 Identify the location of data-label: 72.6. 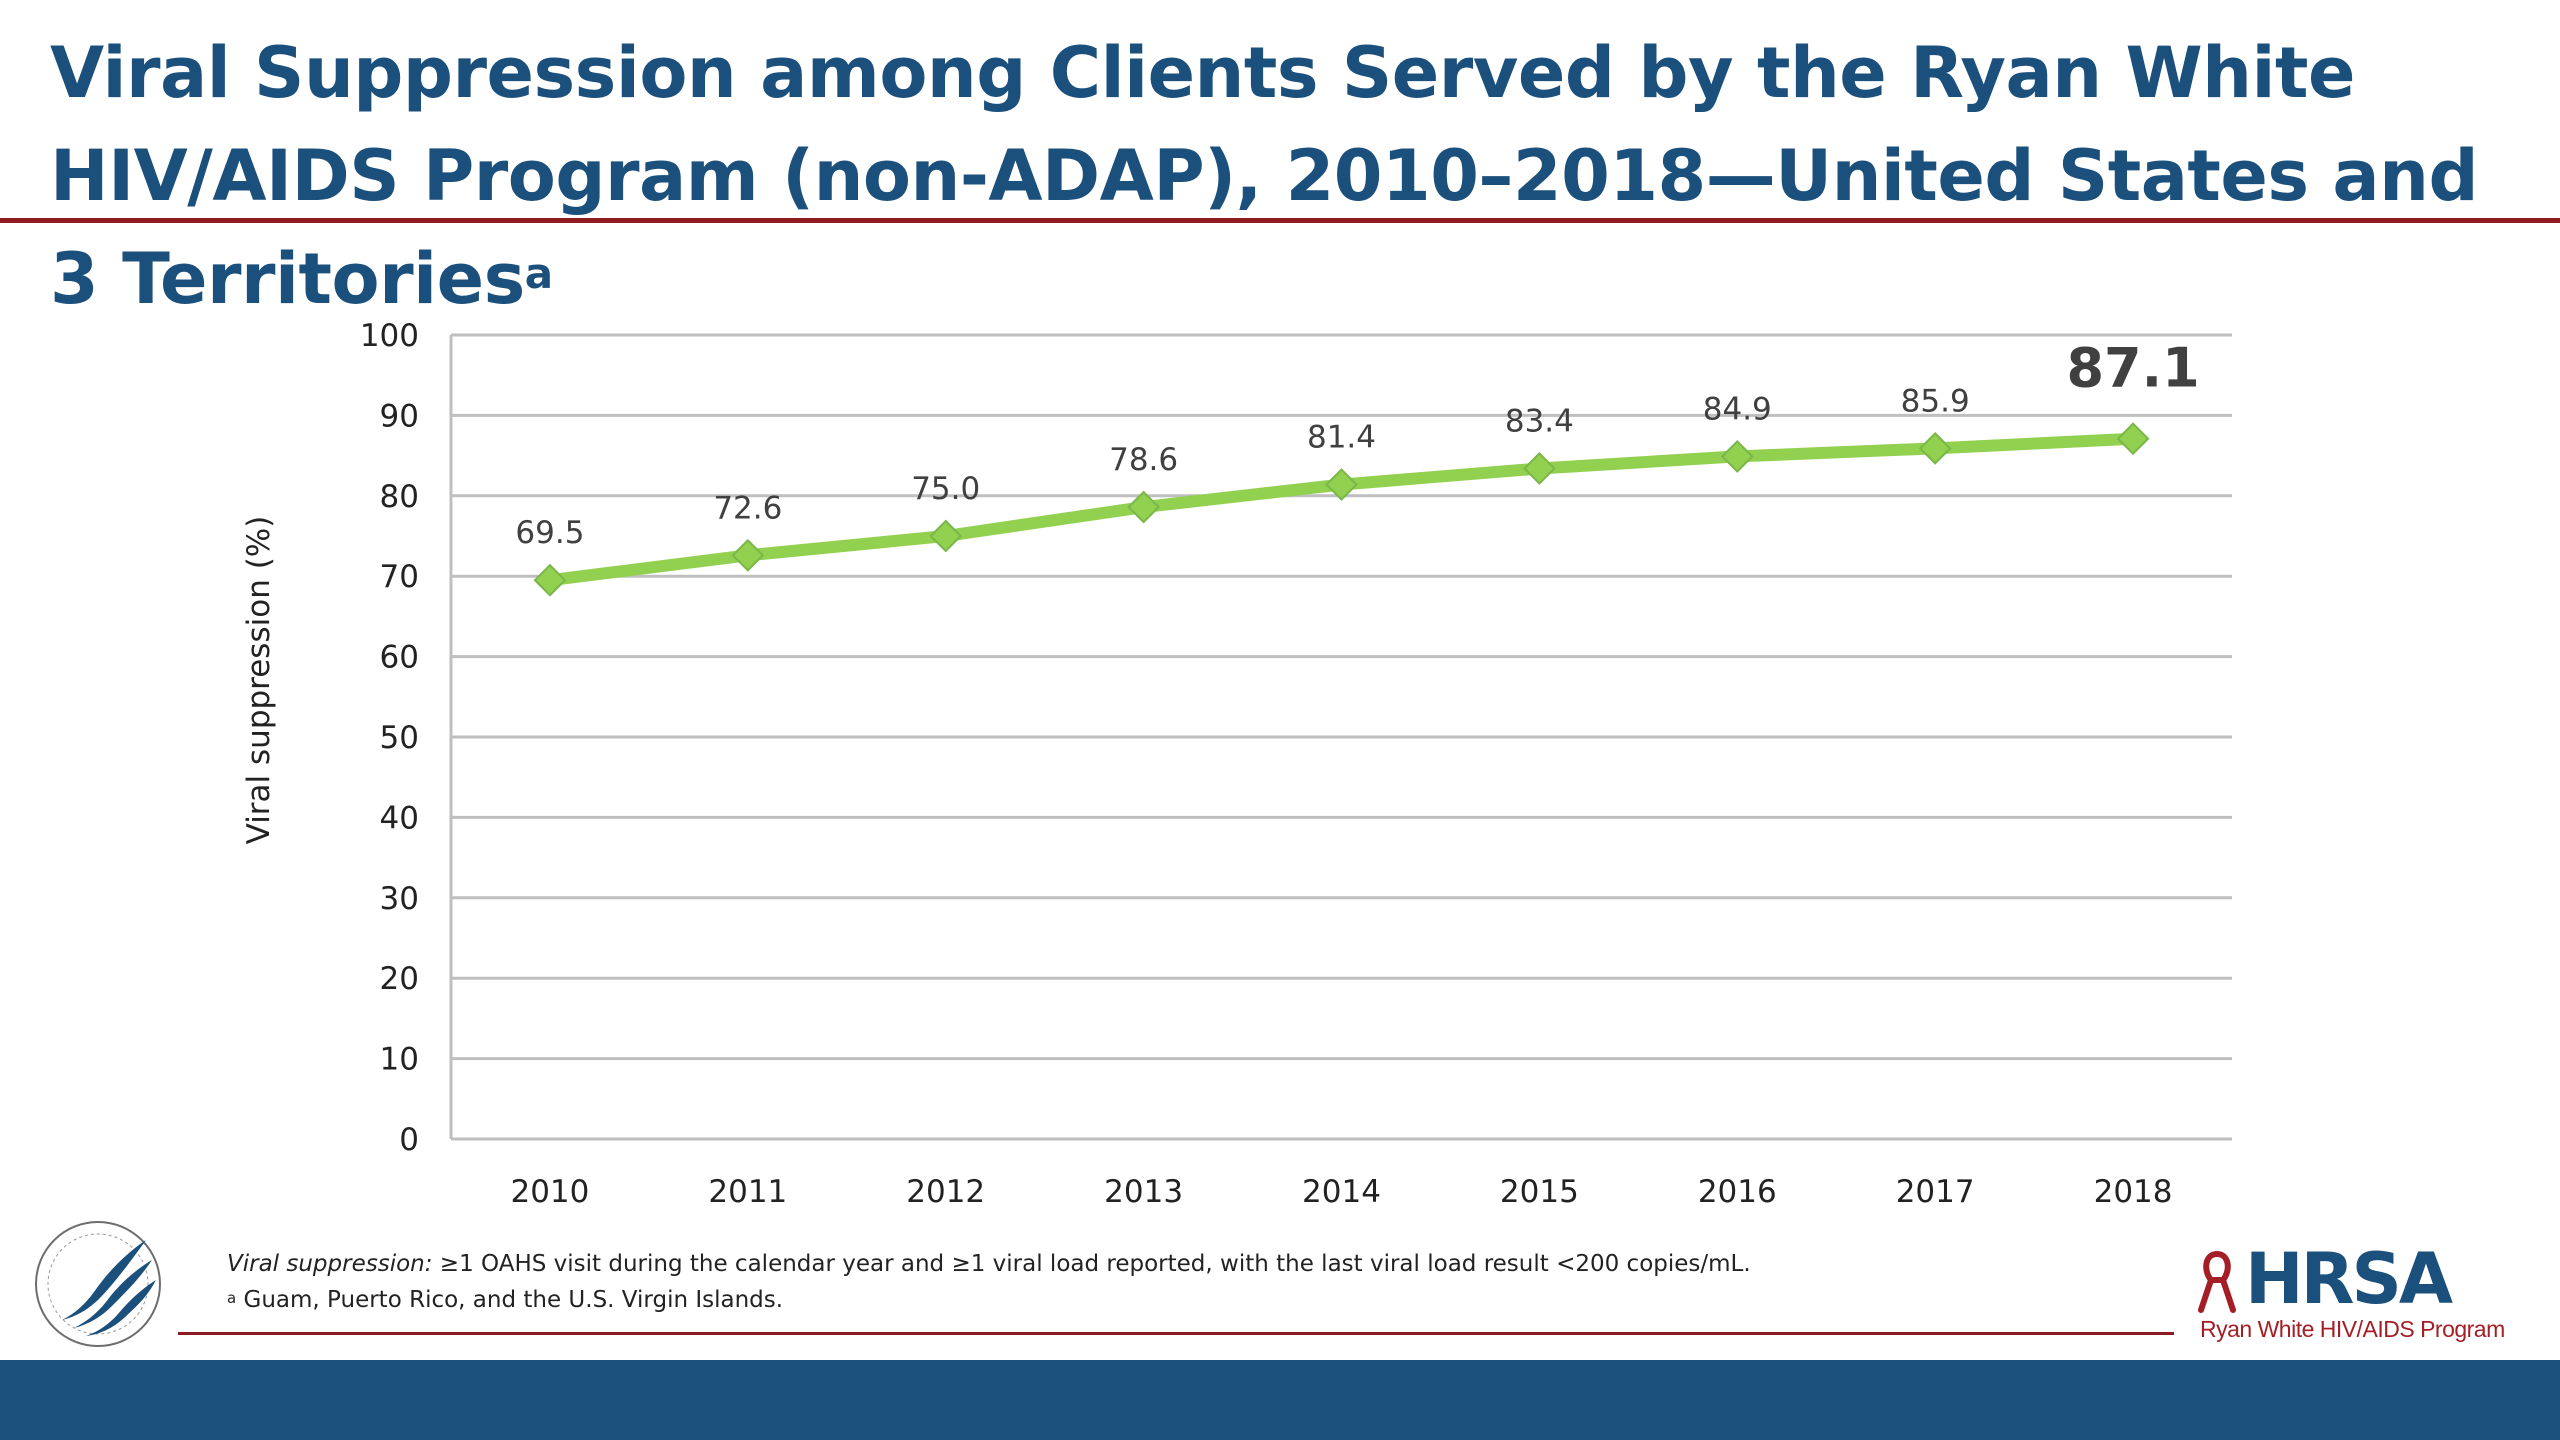
(747, 508).